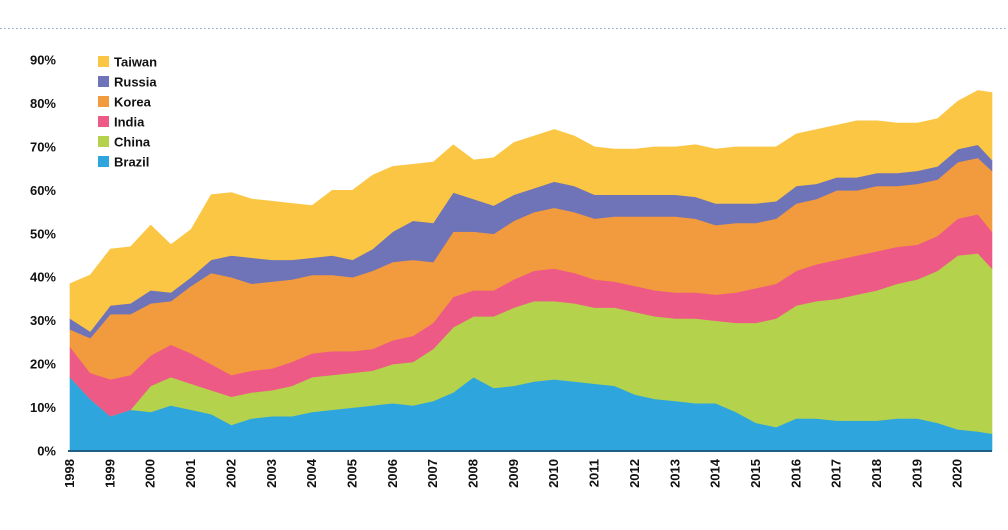 This screenshot has width=1008, height=530. What do you see at coordinates (131, 162) in the screenshot?
I see `legend-label-brazil: Brazil` at bounding box center [131, 162].